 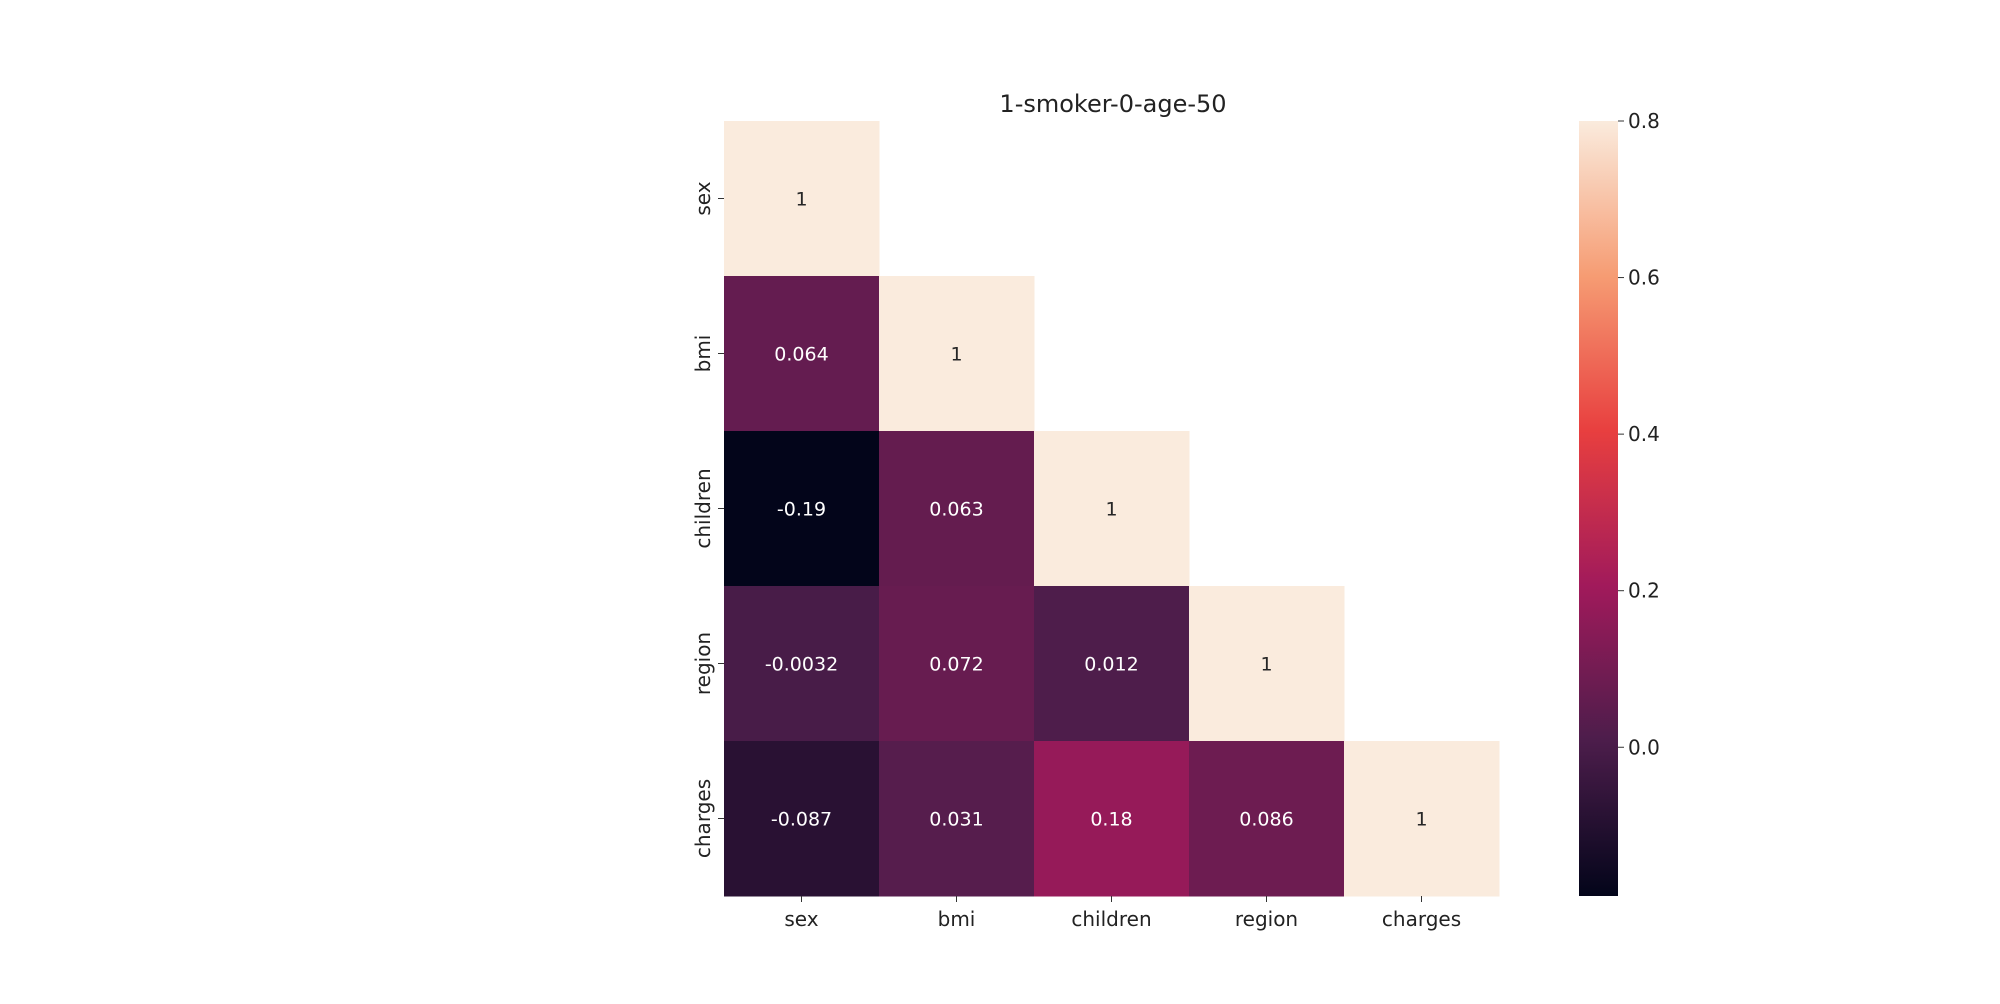 I want to click on colorbar-tick-label: 0.2, so click(x=1644, y=591).